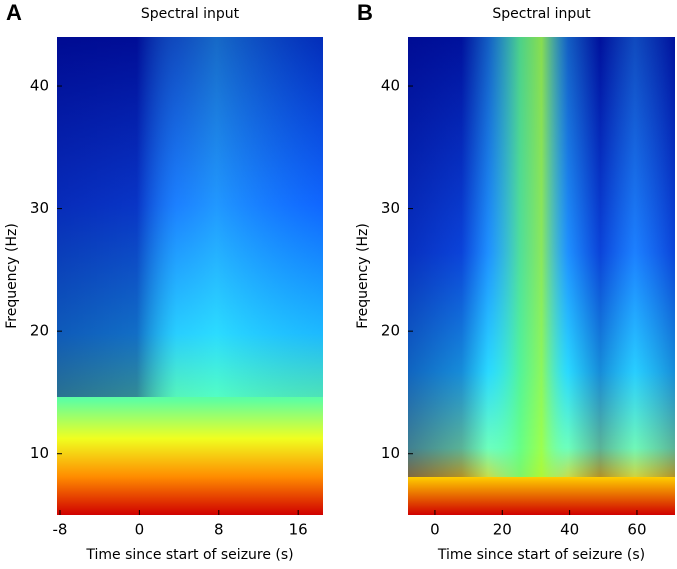  Describe the element at coordinates (569, 530) in the screenshot. I see `x-tick-label: 40` at that location.